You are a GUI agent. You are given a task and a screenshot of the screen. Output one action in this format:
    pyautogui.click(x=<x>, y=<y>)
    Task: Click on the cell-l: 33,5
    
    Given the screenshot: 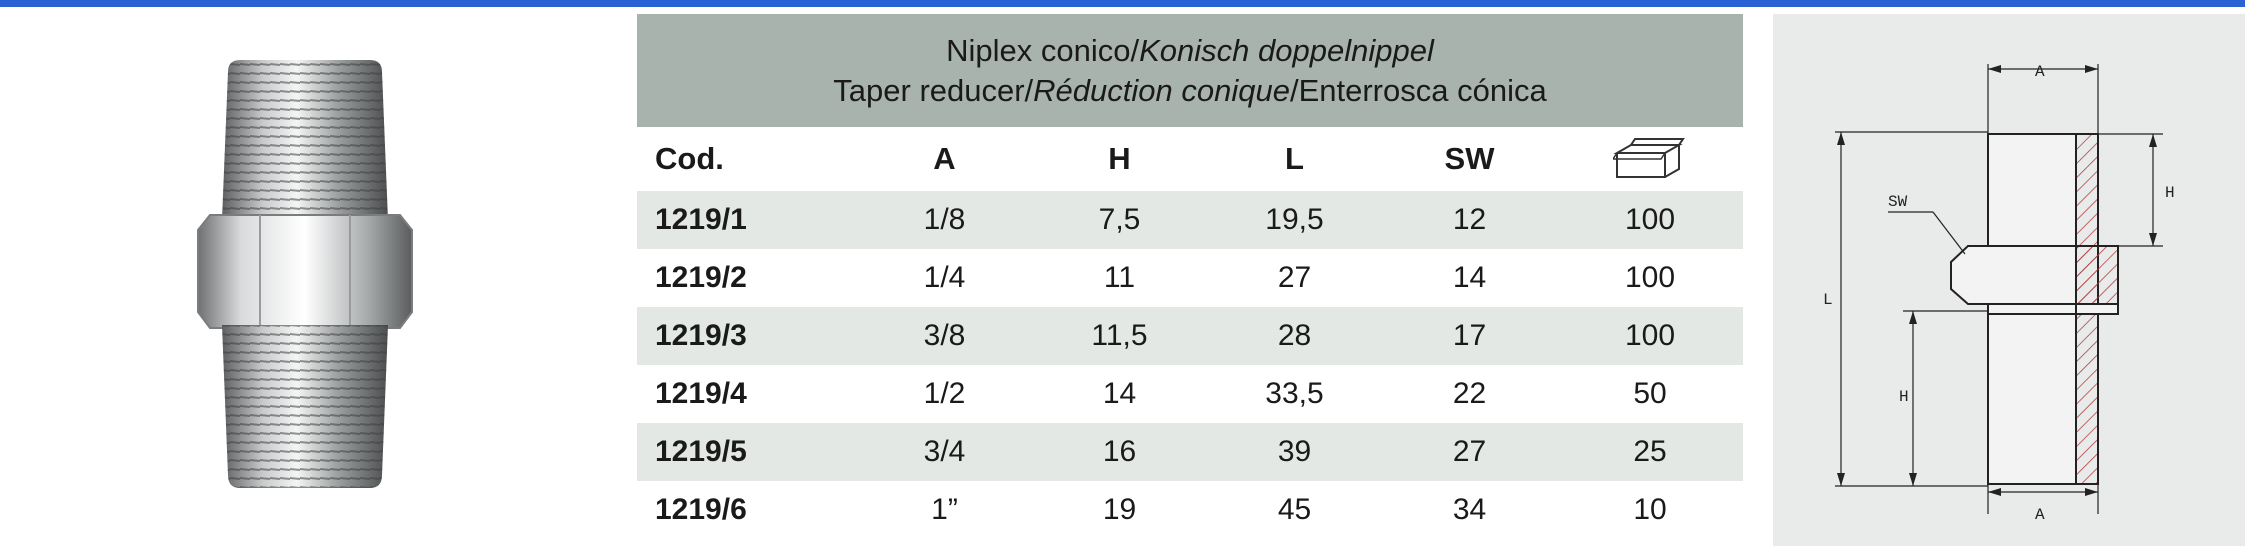 What is the action you would take?
    pyautogui.click(x=1294, y=393)
    